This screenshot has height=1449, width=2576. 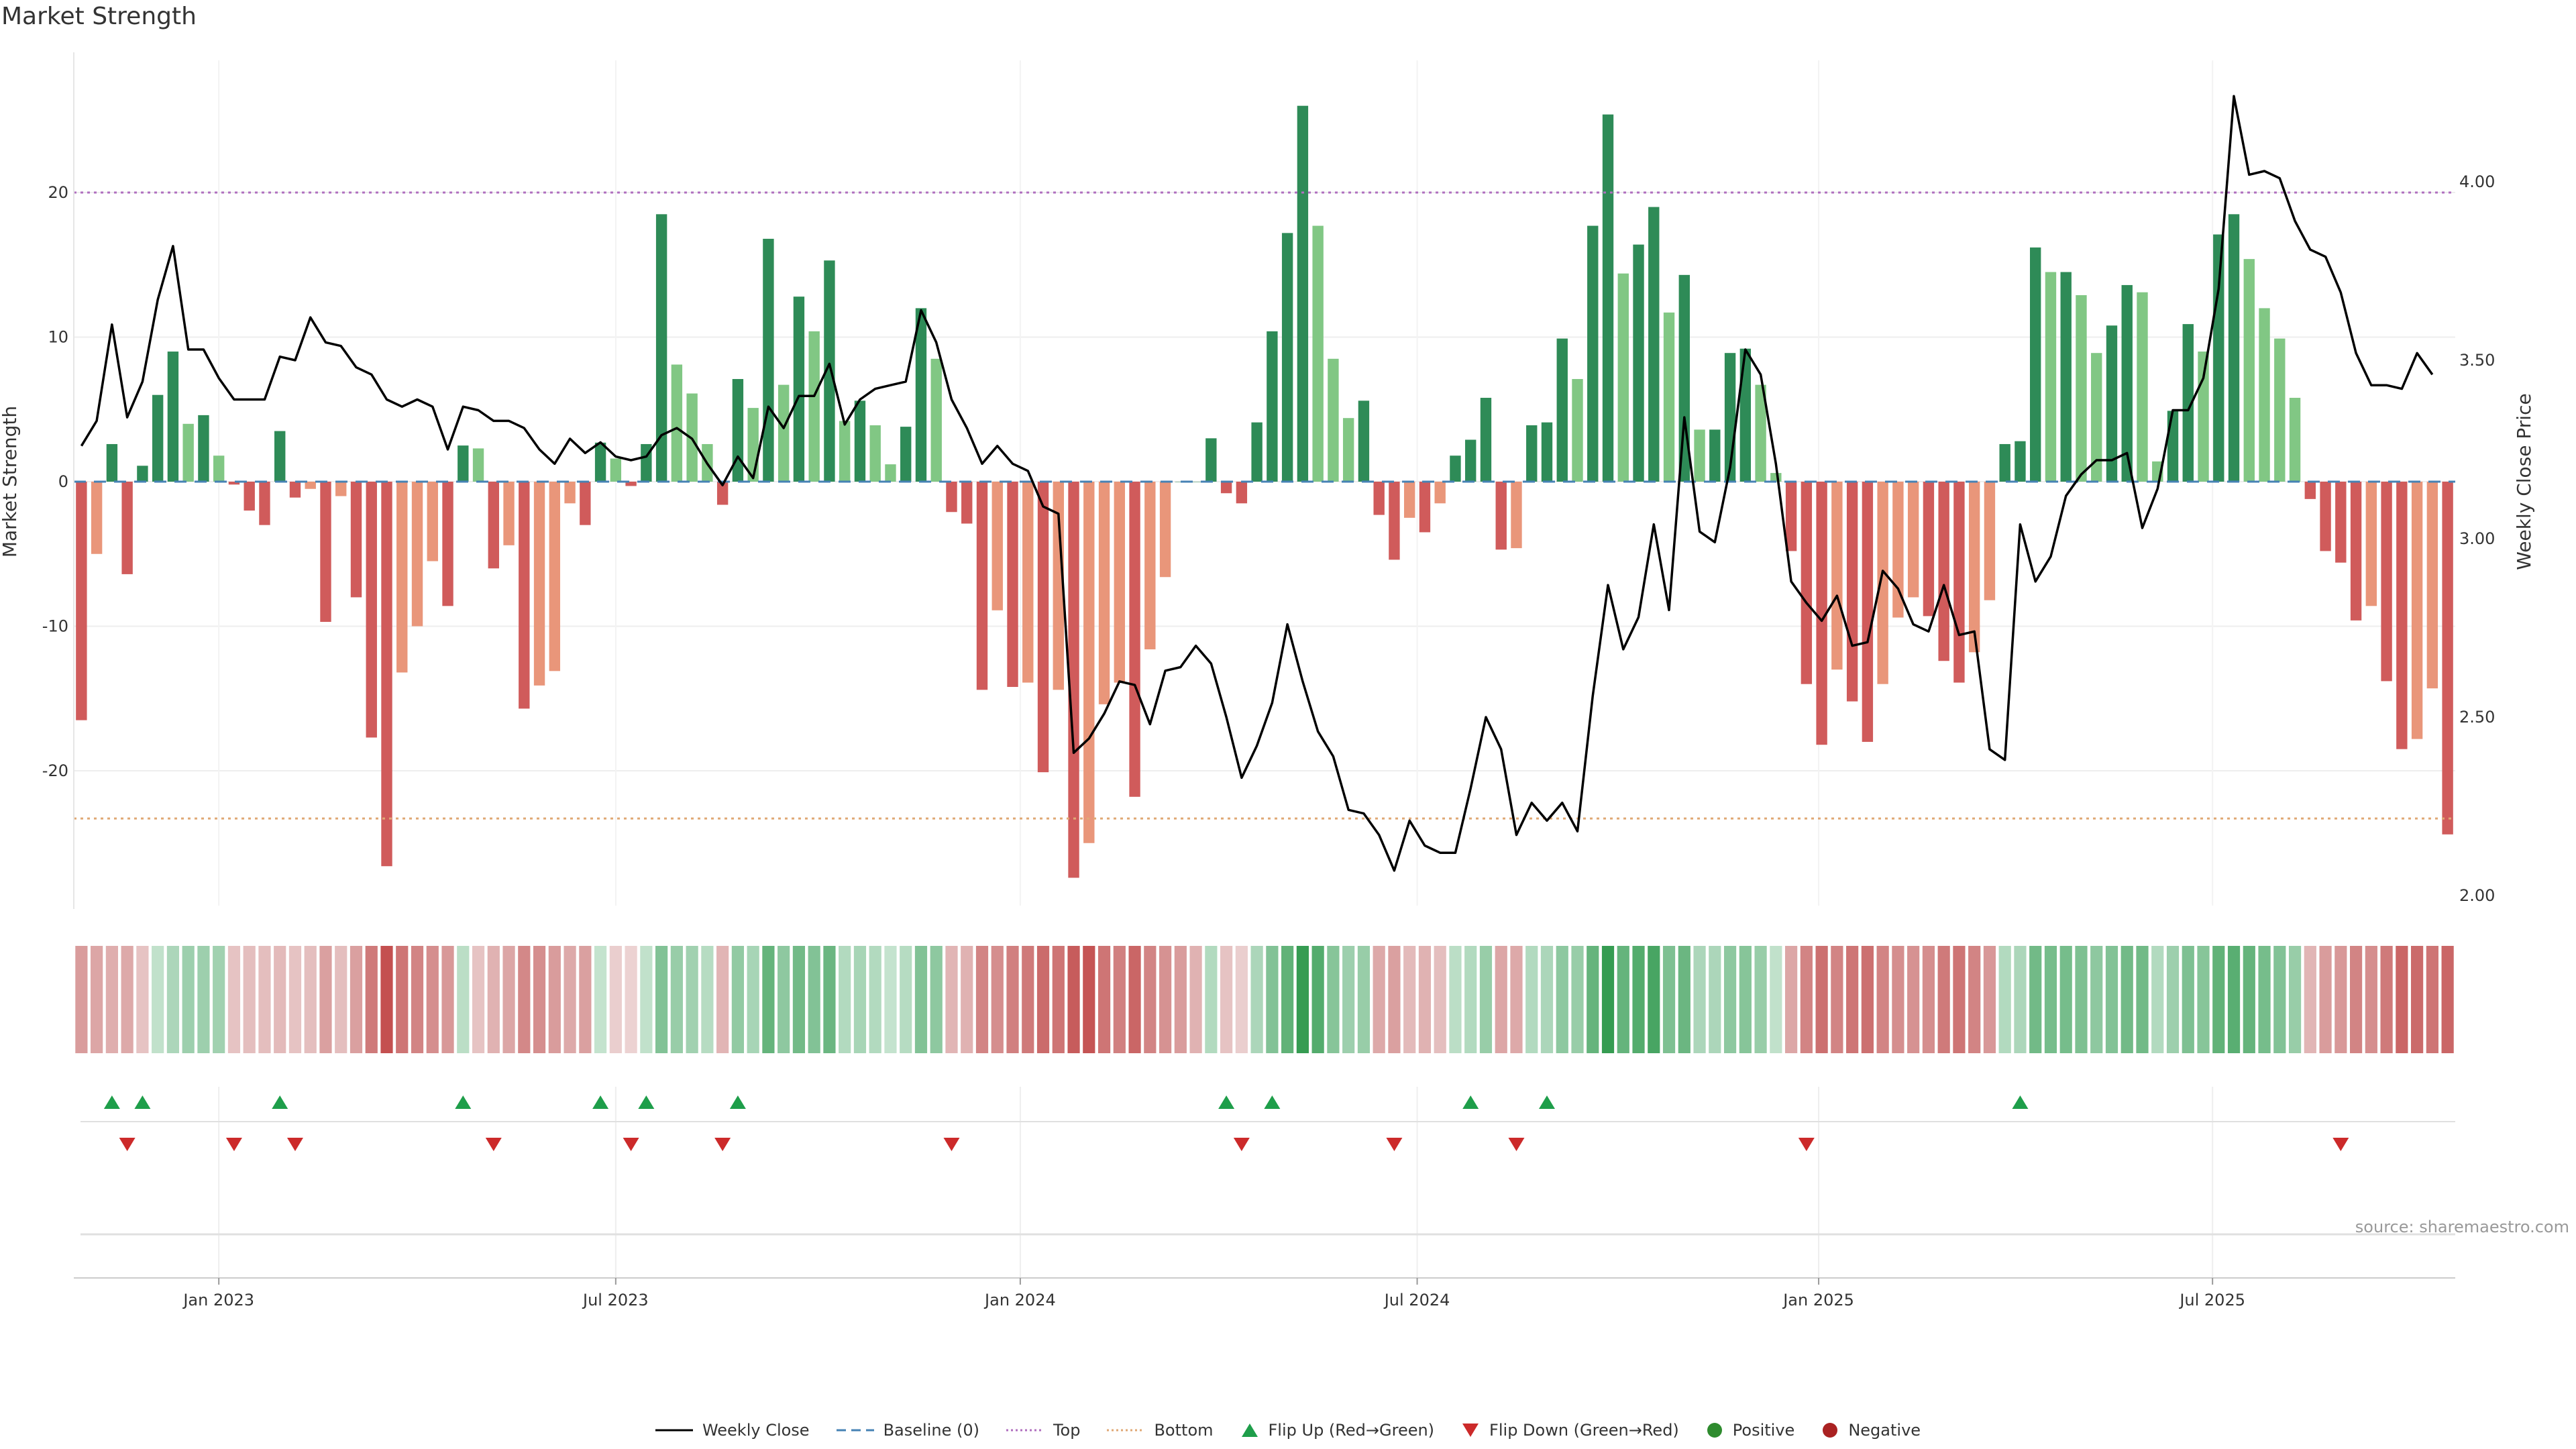 What do you see at coordinates (615, 1300) in the screenshot?
I see `x-tick-label: Jul 2023` at bounding box center [615, 1300].